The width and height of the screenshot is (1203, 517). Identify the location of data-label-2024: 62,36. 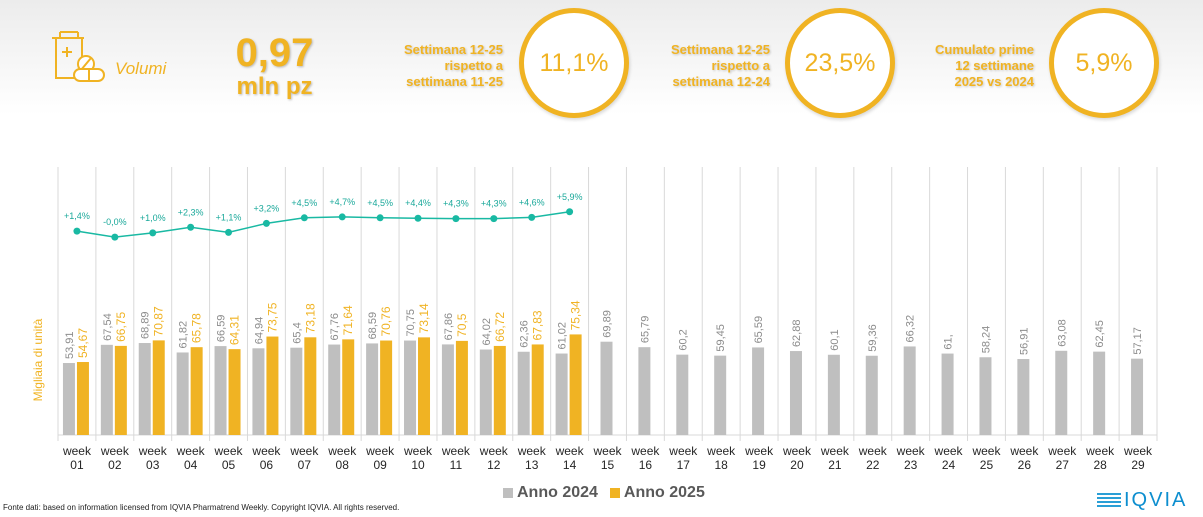
(525, 334).